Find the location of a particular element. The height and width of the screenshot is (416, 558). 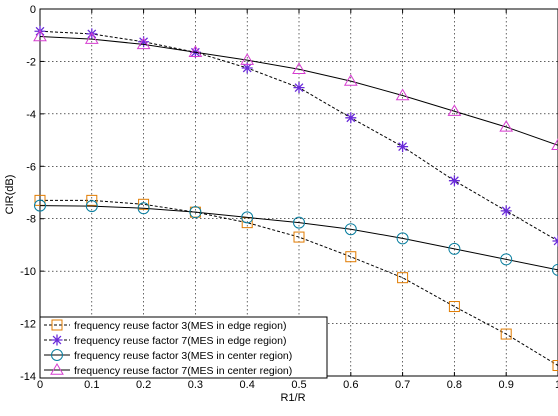

y-tick-label: -12 is located at coordinates (28, 325).